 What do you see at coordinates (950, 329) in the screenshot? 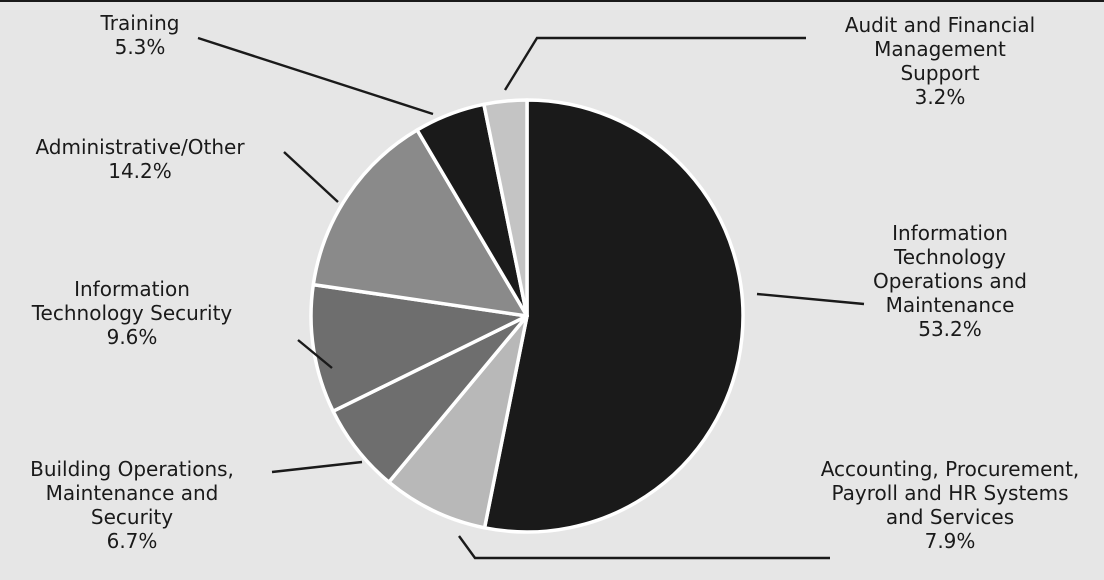
I see `slice-percent-label: 53.2%` at bounding box center [950, 329].